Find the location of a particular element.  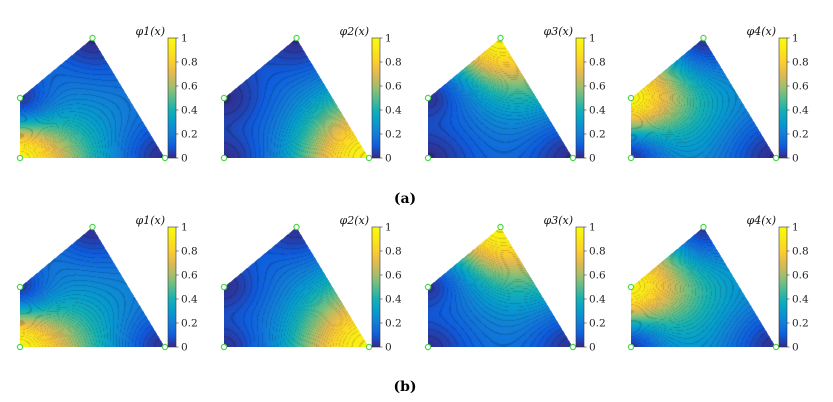

panel-0-3: 0 0.2 0.4 0.6 0.8 1 φ4(x) is located at coordinates (718, 95).